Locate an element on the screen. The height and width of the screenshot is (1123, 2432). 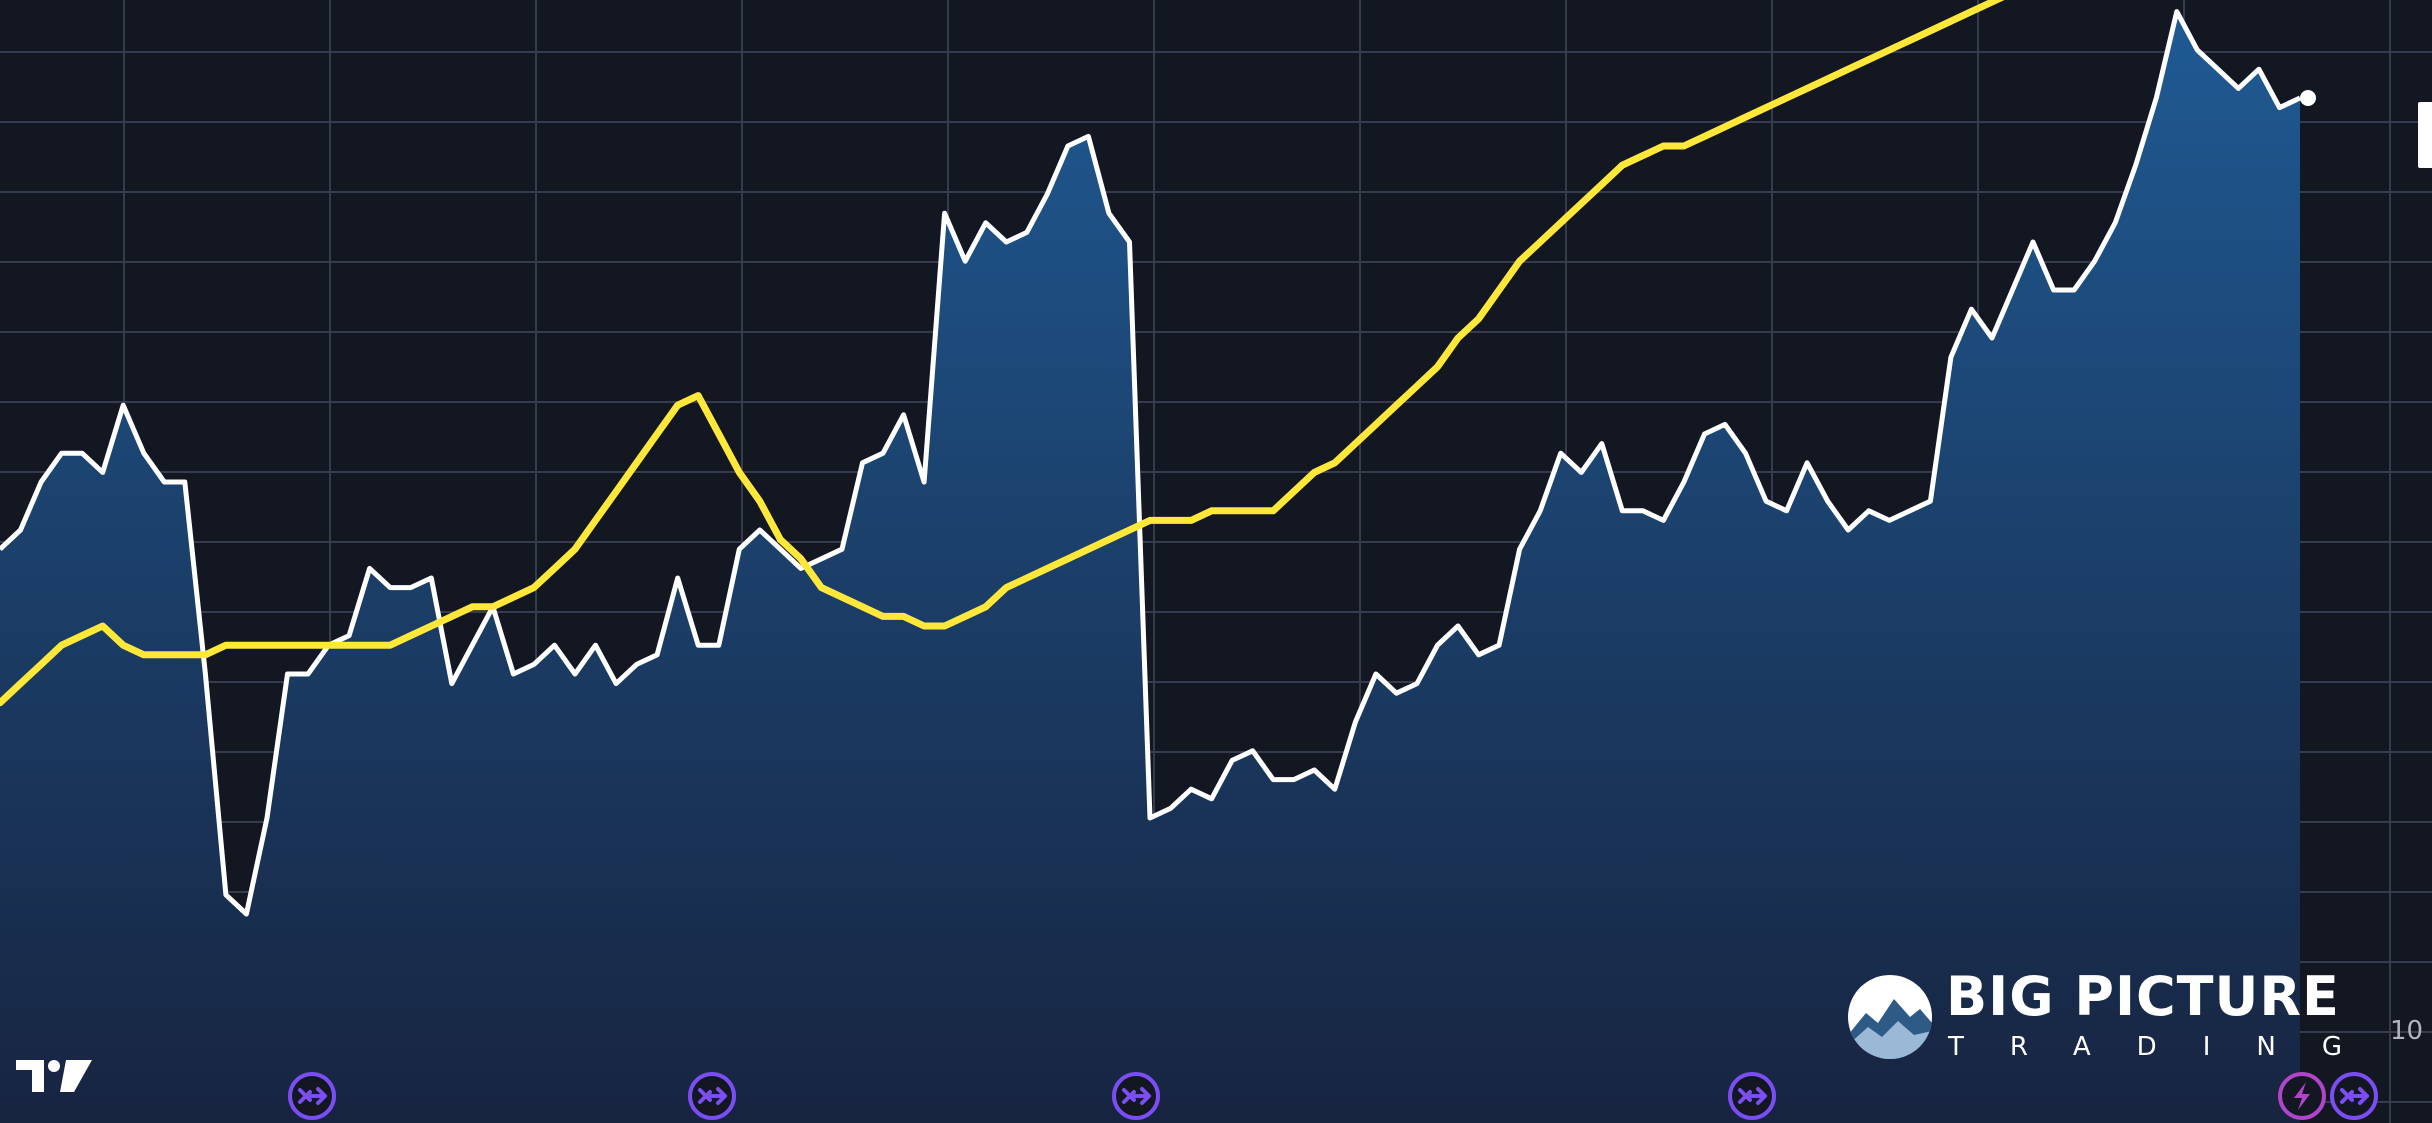
last-price-dot is located at coordinates (2308, 98).